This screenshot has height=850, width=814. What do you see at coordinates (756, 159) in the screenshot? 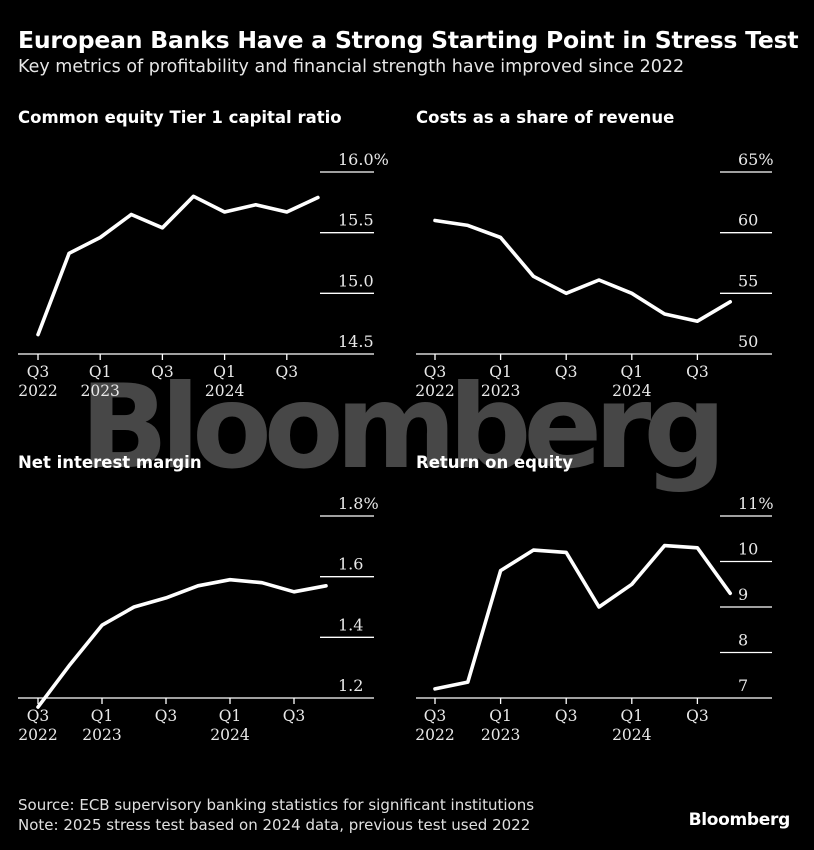
I see `y-tick-label: 65%` at bounding box center [756, 159].